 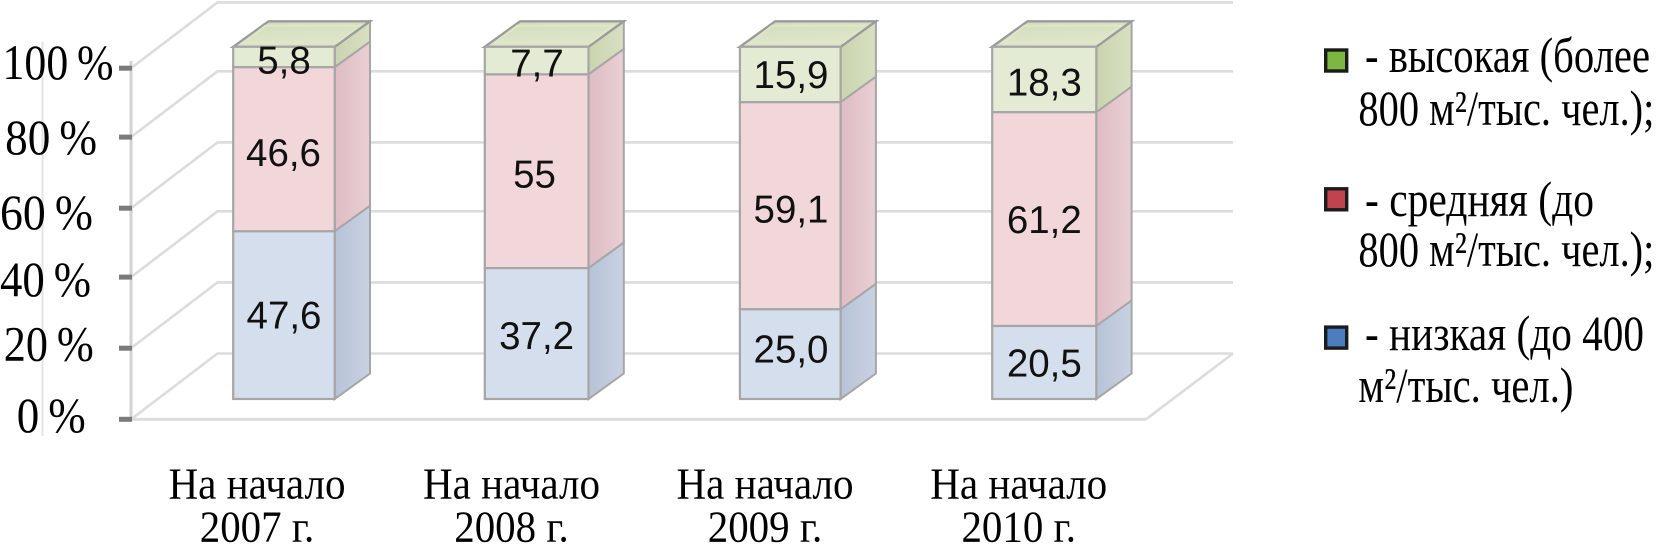 What do you see at coordinates (284, 316) in the screenshot?
I see `svg-text: 47,6` at bounding box center [284, 316].